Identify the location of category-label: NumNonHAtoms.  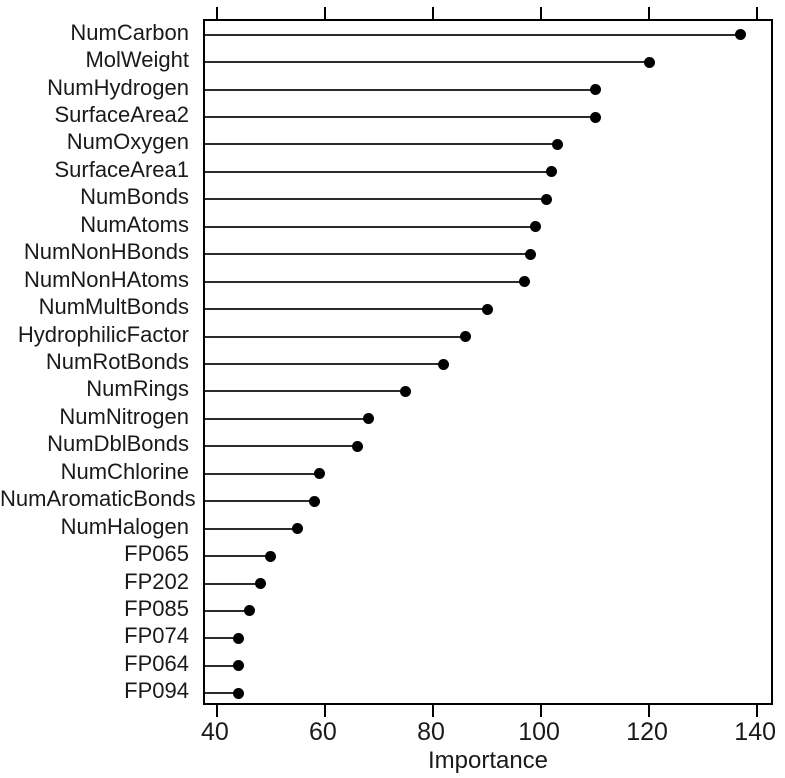
(106, 279).